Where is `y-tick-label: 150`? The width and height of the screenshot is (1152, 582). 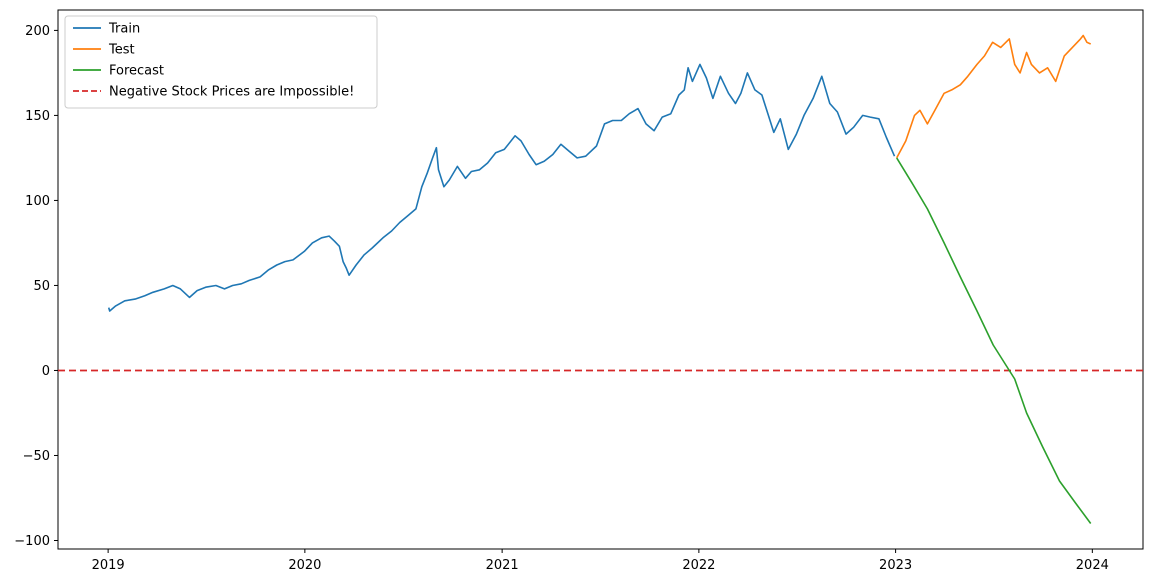
y-tick-label: 150 is located at coordinates (37, 116).